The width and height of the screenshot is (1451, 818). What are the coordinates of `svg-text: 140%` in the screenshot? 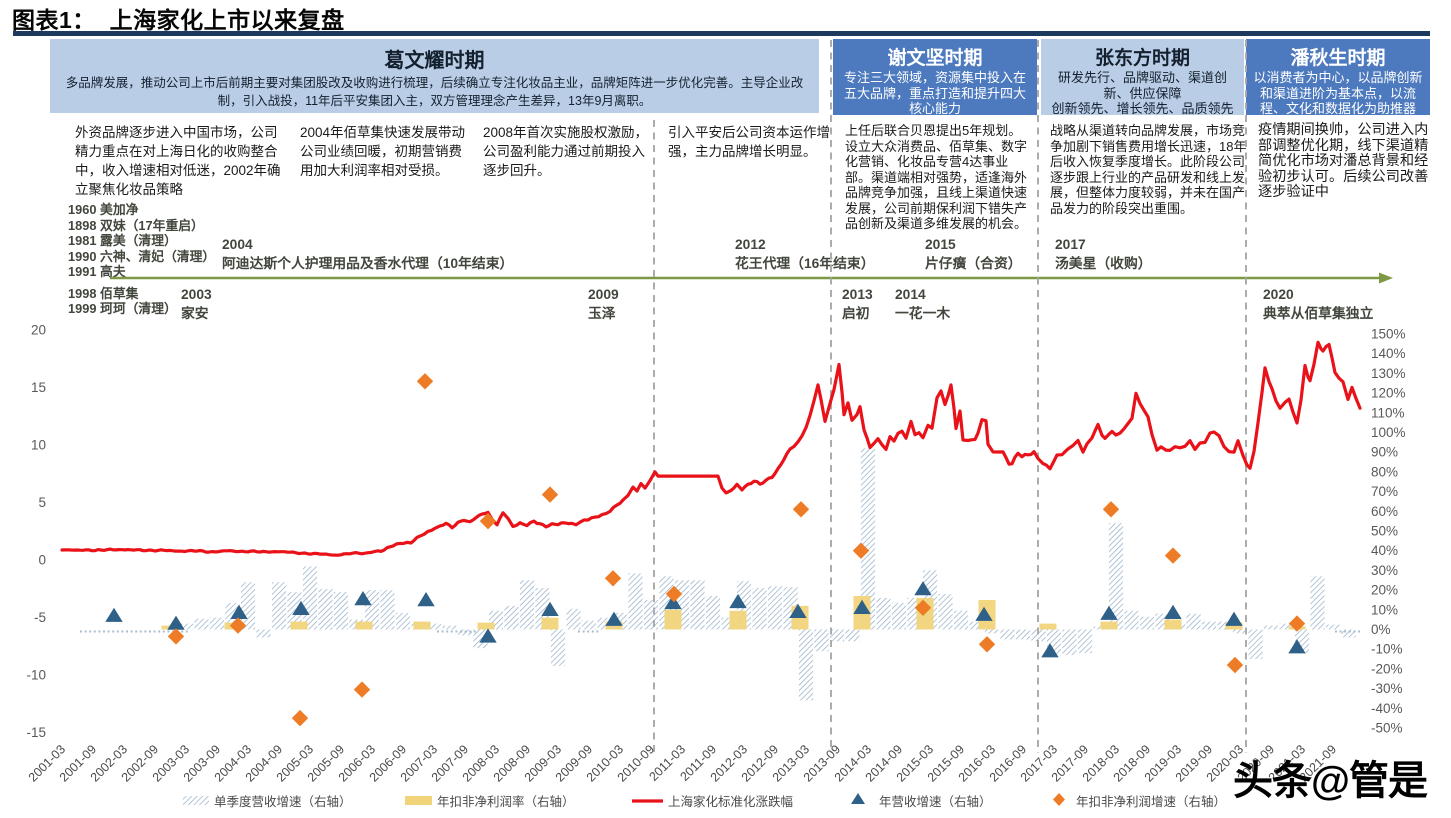 It's located at (1388, 353).